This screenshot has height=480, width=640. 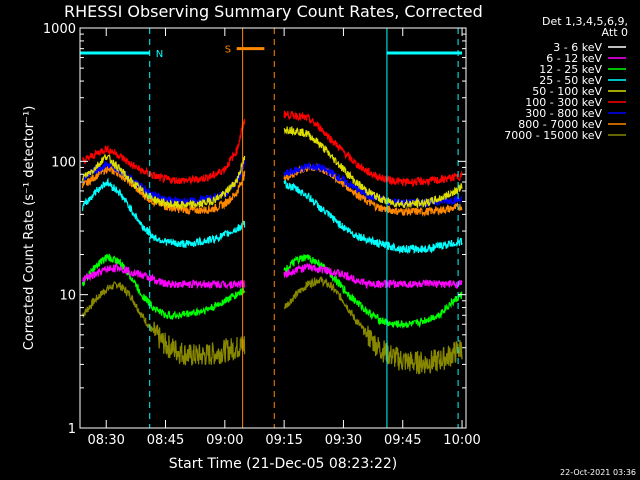 What do you see at coordinates (615, 32) in the screenshot?
I see `legend-header: Att 0` at bounding box center [615, 32].